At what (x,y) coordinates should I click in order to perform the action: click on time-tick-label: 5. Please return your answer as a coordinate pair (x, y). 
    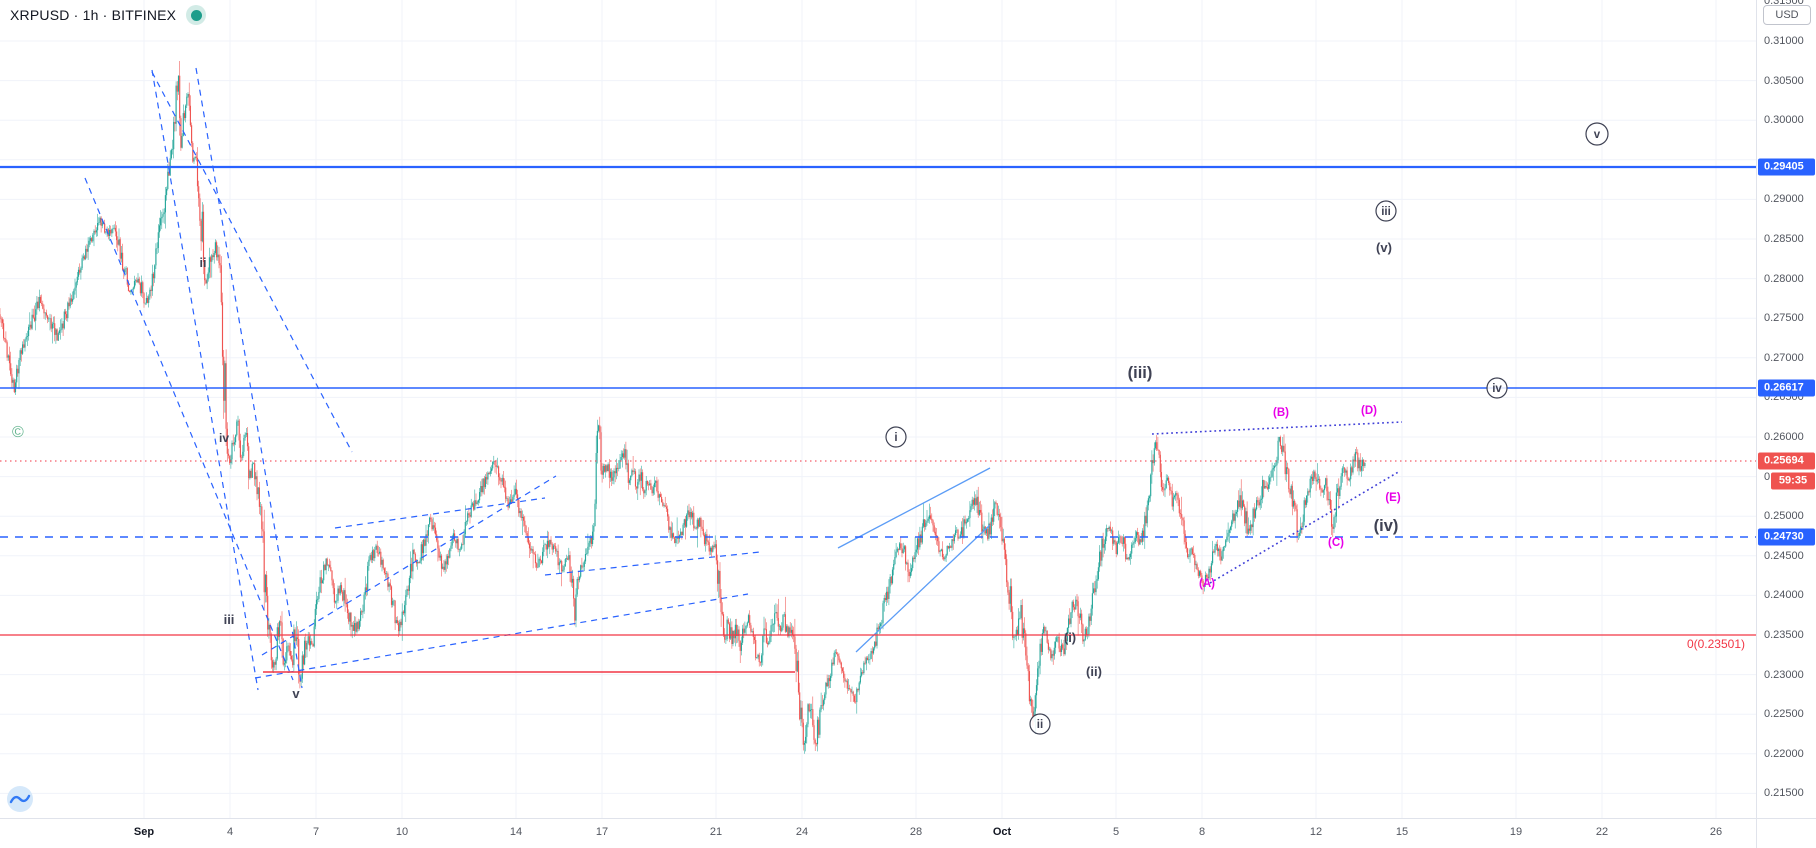
    Looking at the image, I should click on (1116, 832).